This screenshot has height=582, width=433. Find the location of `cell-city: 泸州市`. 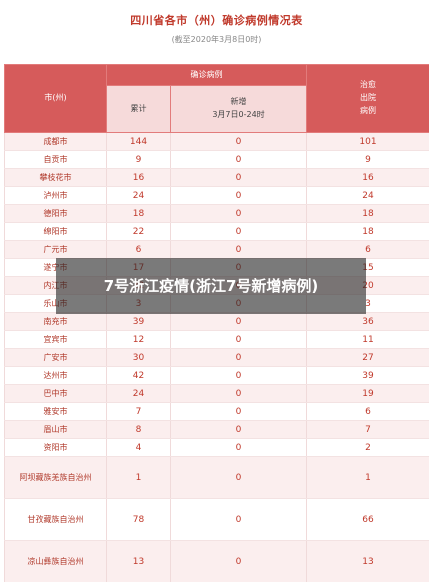

cell-city: 泸州市 is located at coordinates (55, 195).